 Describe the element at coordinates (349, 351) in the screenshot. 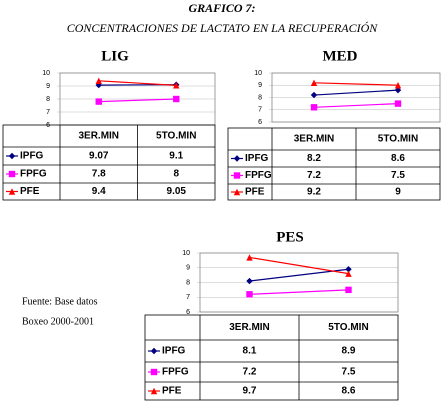

I see `data-label: 8.9` at that location.